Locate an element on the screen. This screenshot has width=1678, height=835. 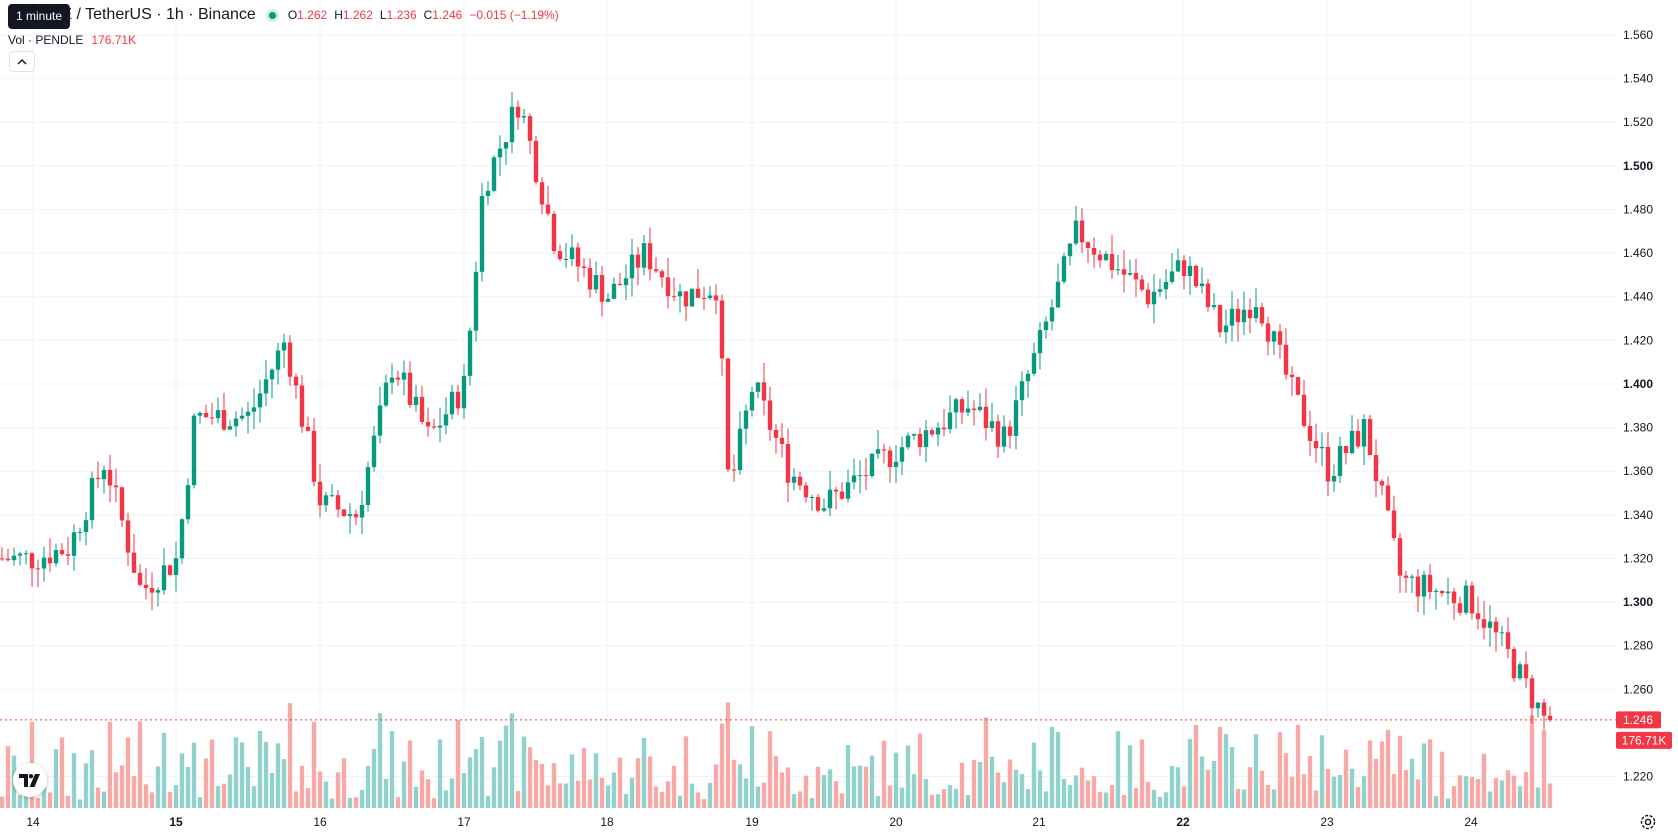
market-status-icon is located at coordinates (272, 15).